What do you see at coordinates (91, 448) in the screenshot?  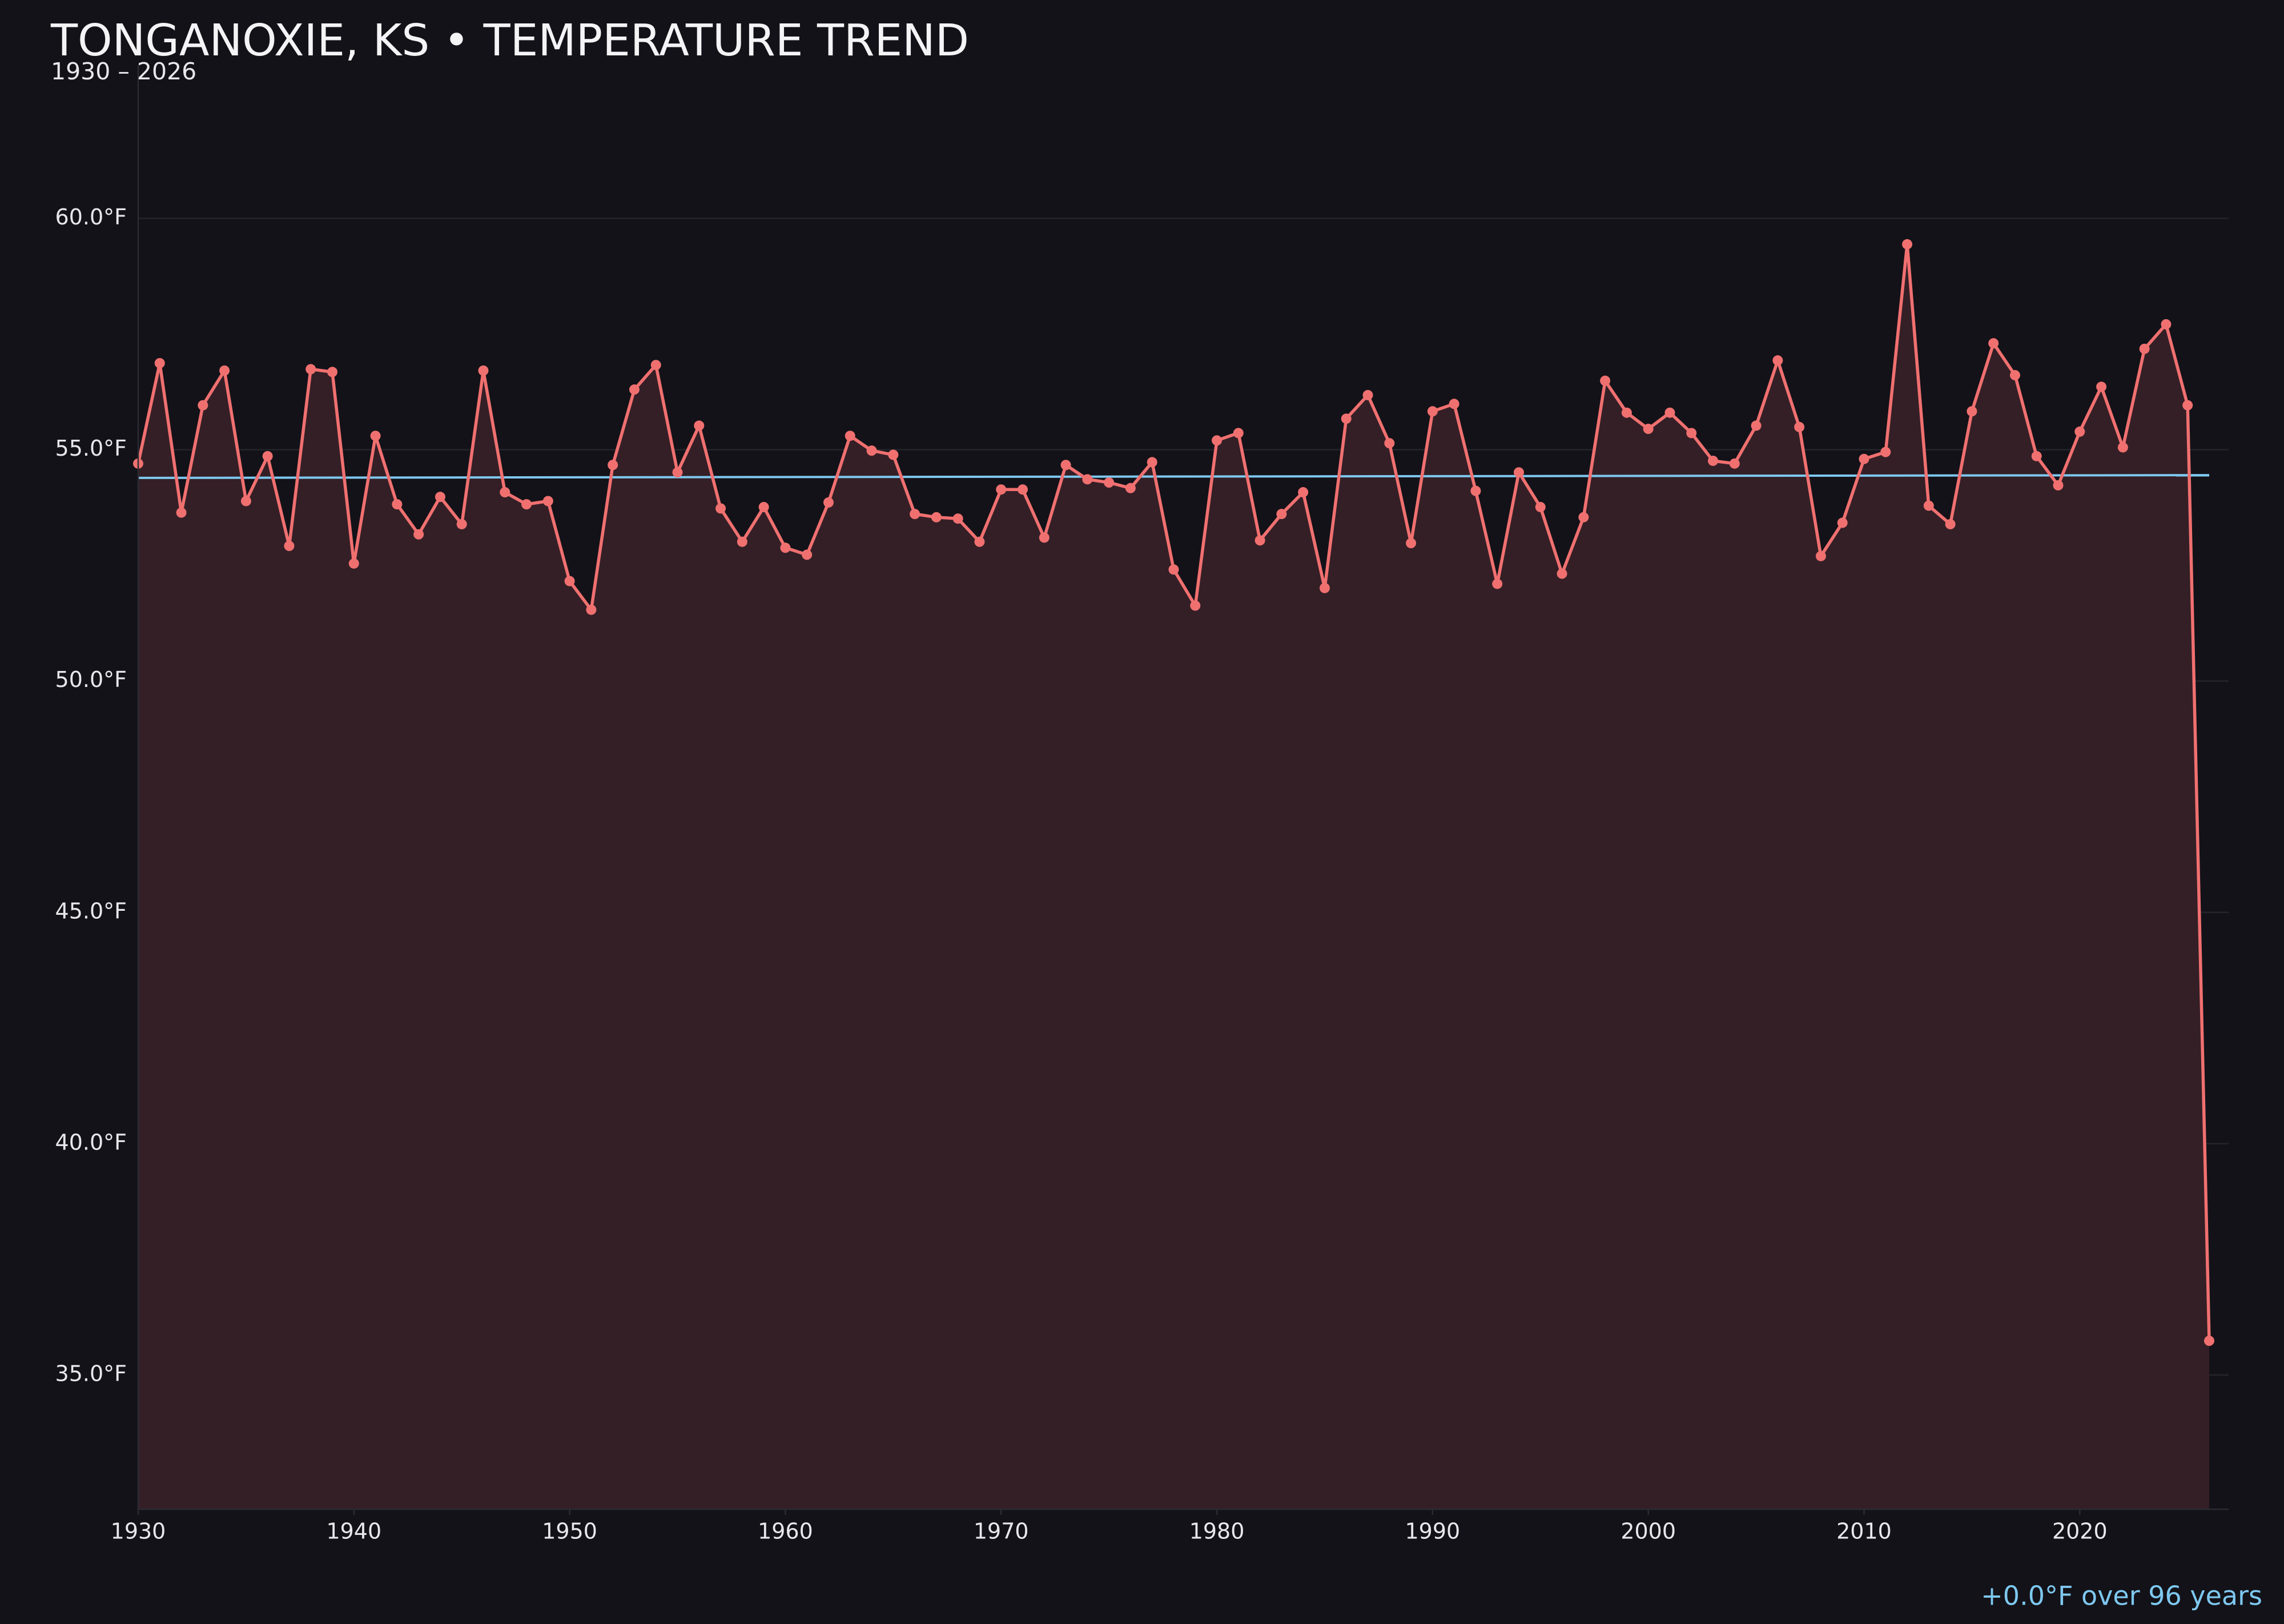 I see `y-tick-label: 55.0°F` at bounding box center [91, 448].